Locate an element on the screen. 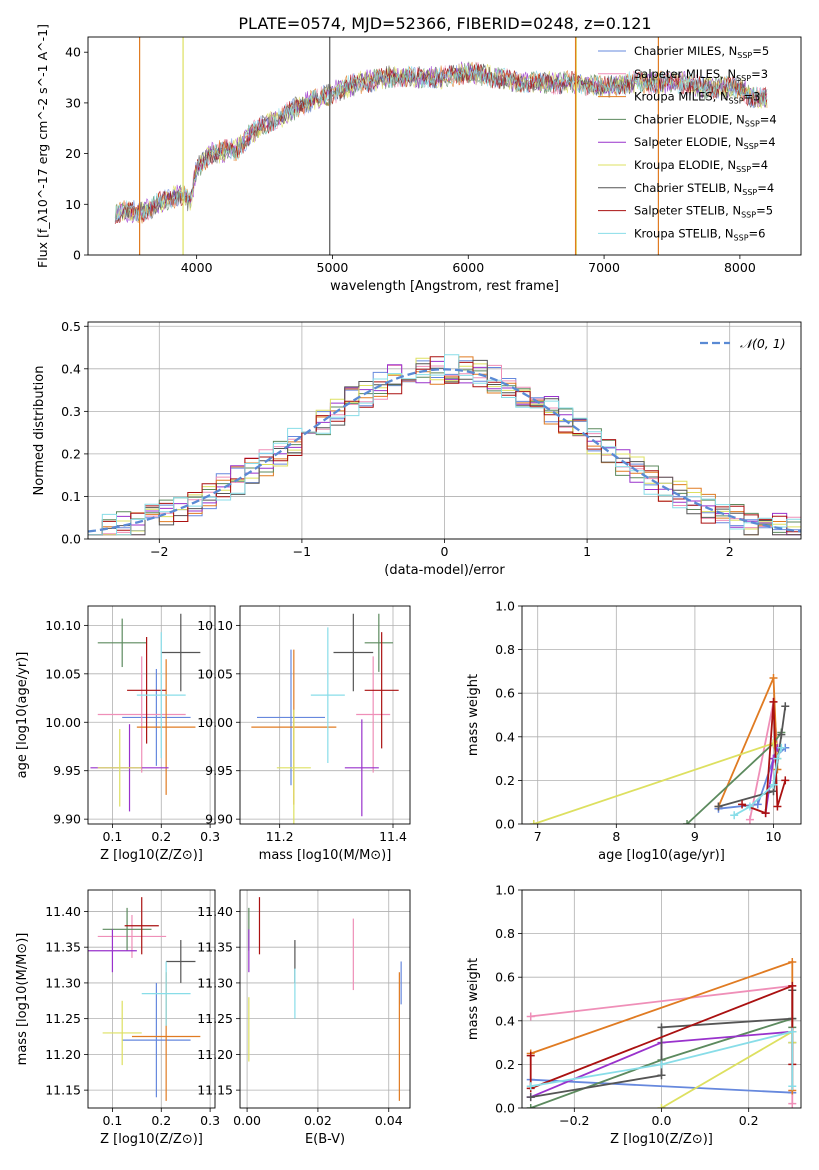 This screenshot has height=1170, width=819. weight-vs-Z-ytick-label: 0.4 is located at coordinates (505, 1020).